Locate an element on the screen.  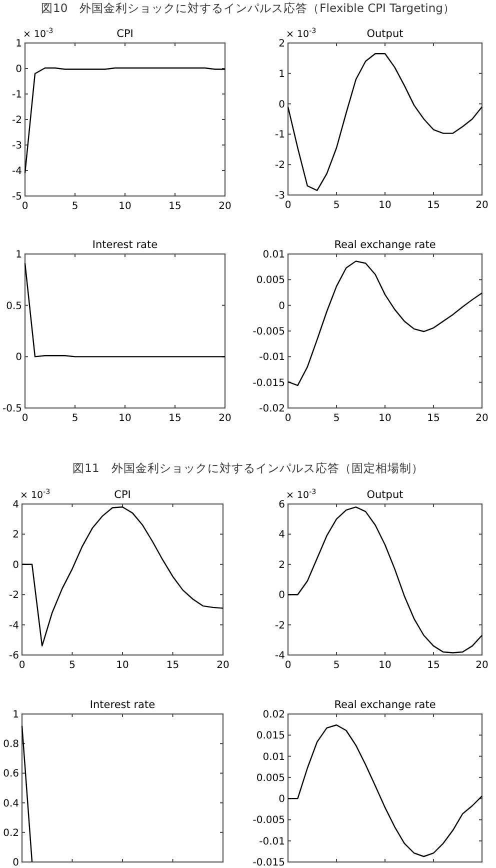
y-tick-label: -6 is located at coordinates (14, 656).